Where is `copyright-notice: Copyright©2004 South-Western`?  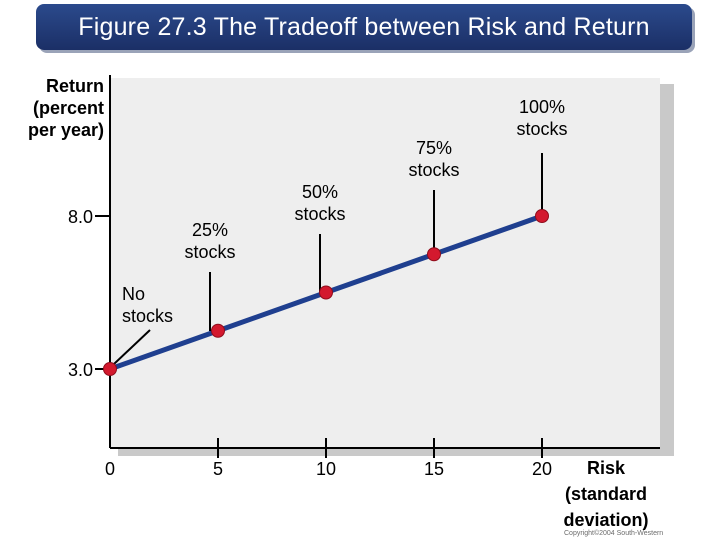 copyright-notice: Copyright©2004 South-Western is located at coordinates (614, 533).